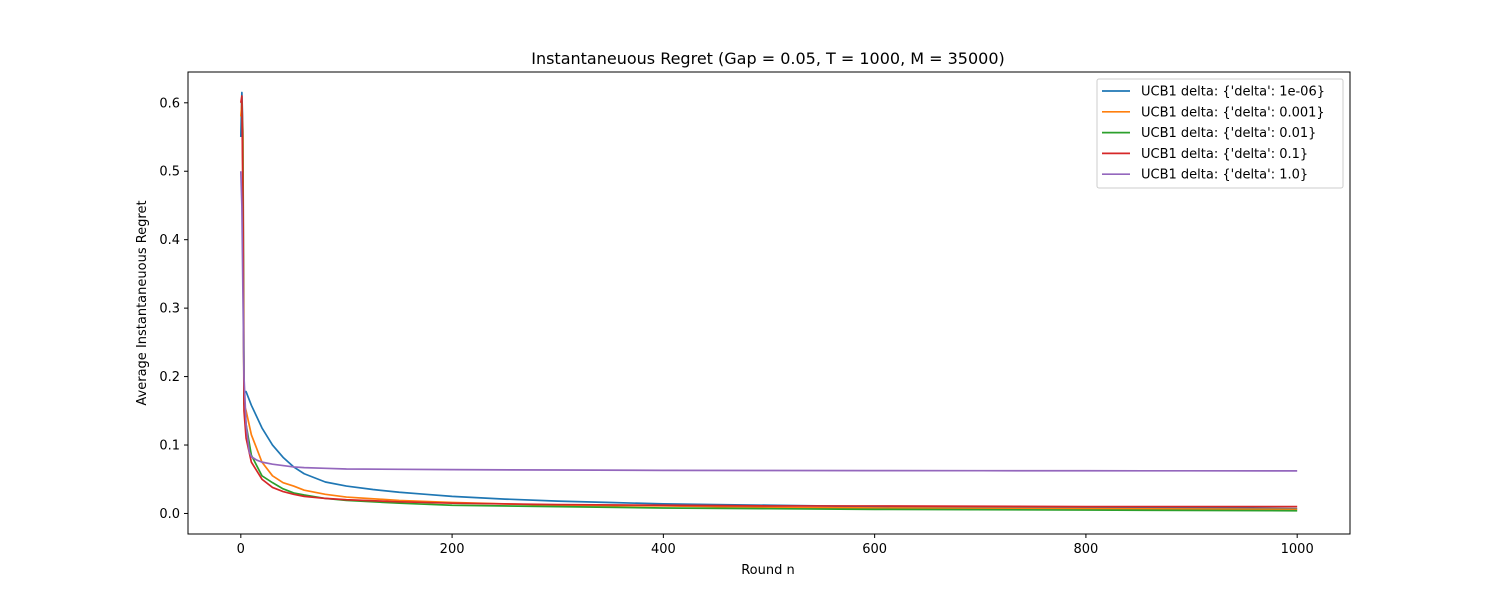 The image size is (1500, 600). What do you see at coordinates (1224, 175) in the screenshot?
I see `legend-label-4: UCB1 delta: {'delta': 1.0}` at bounding box center [1224, 175].